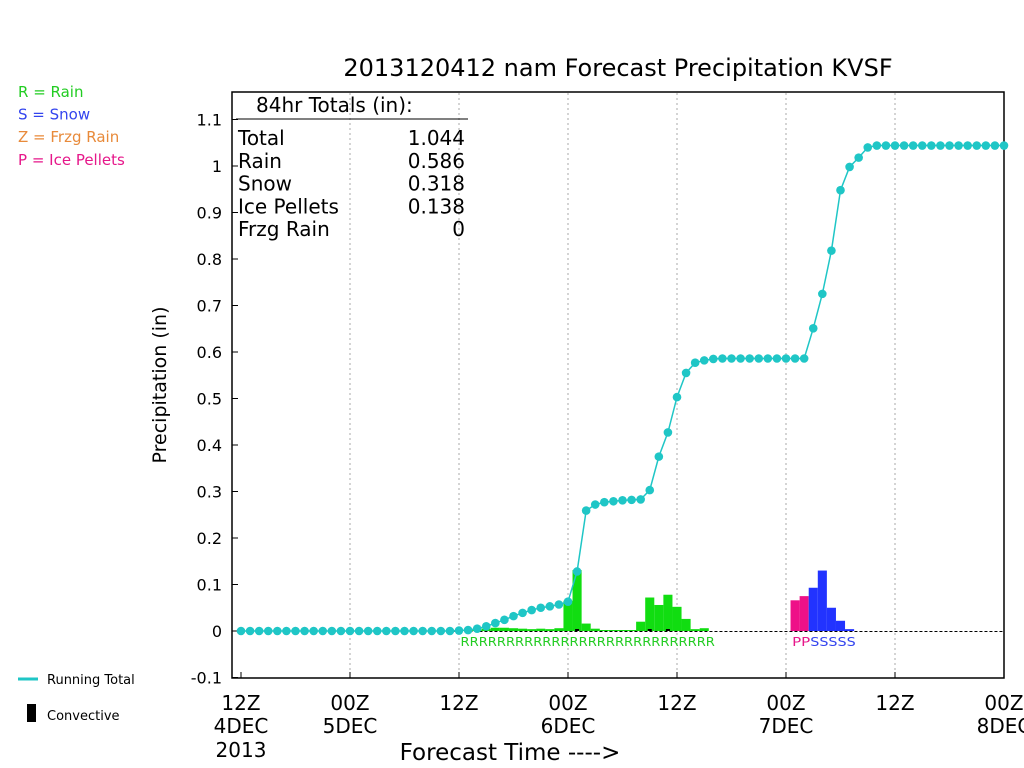  What do you see at coordinates (458, 229) in the screenshot?
I see `totals-value: 0` at bounding box center [458, 229].